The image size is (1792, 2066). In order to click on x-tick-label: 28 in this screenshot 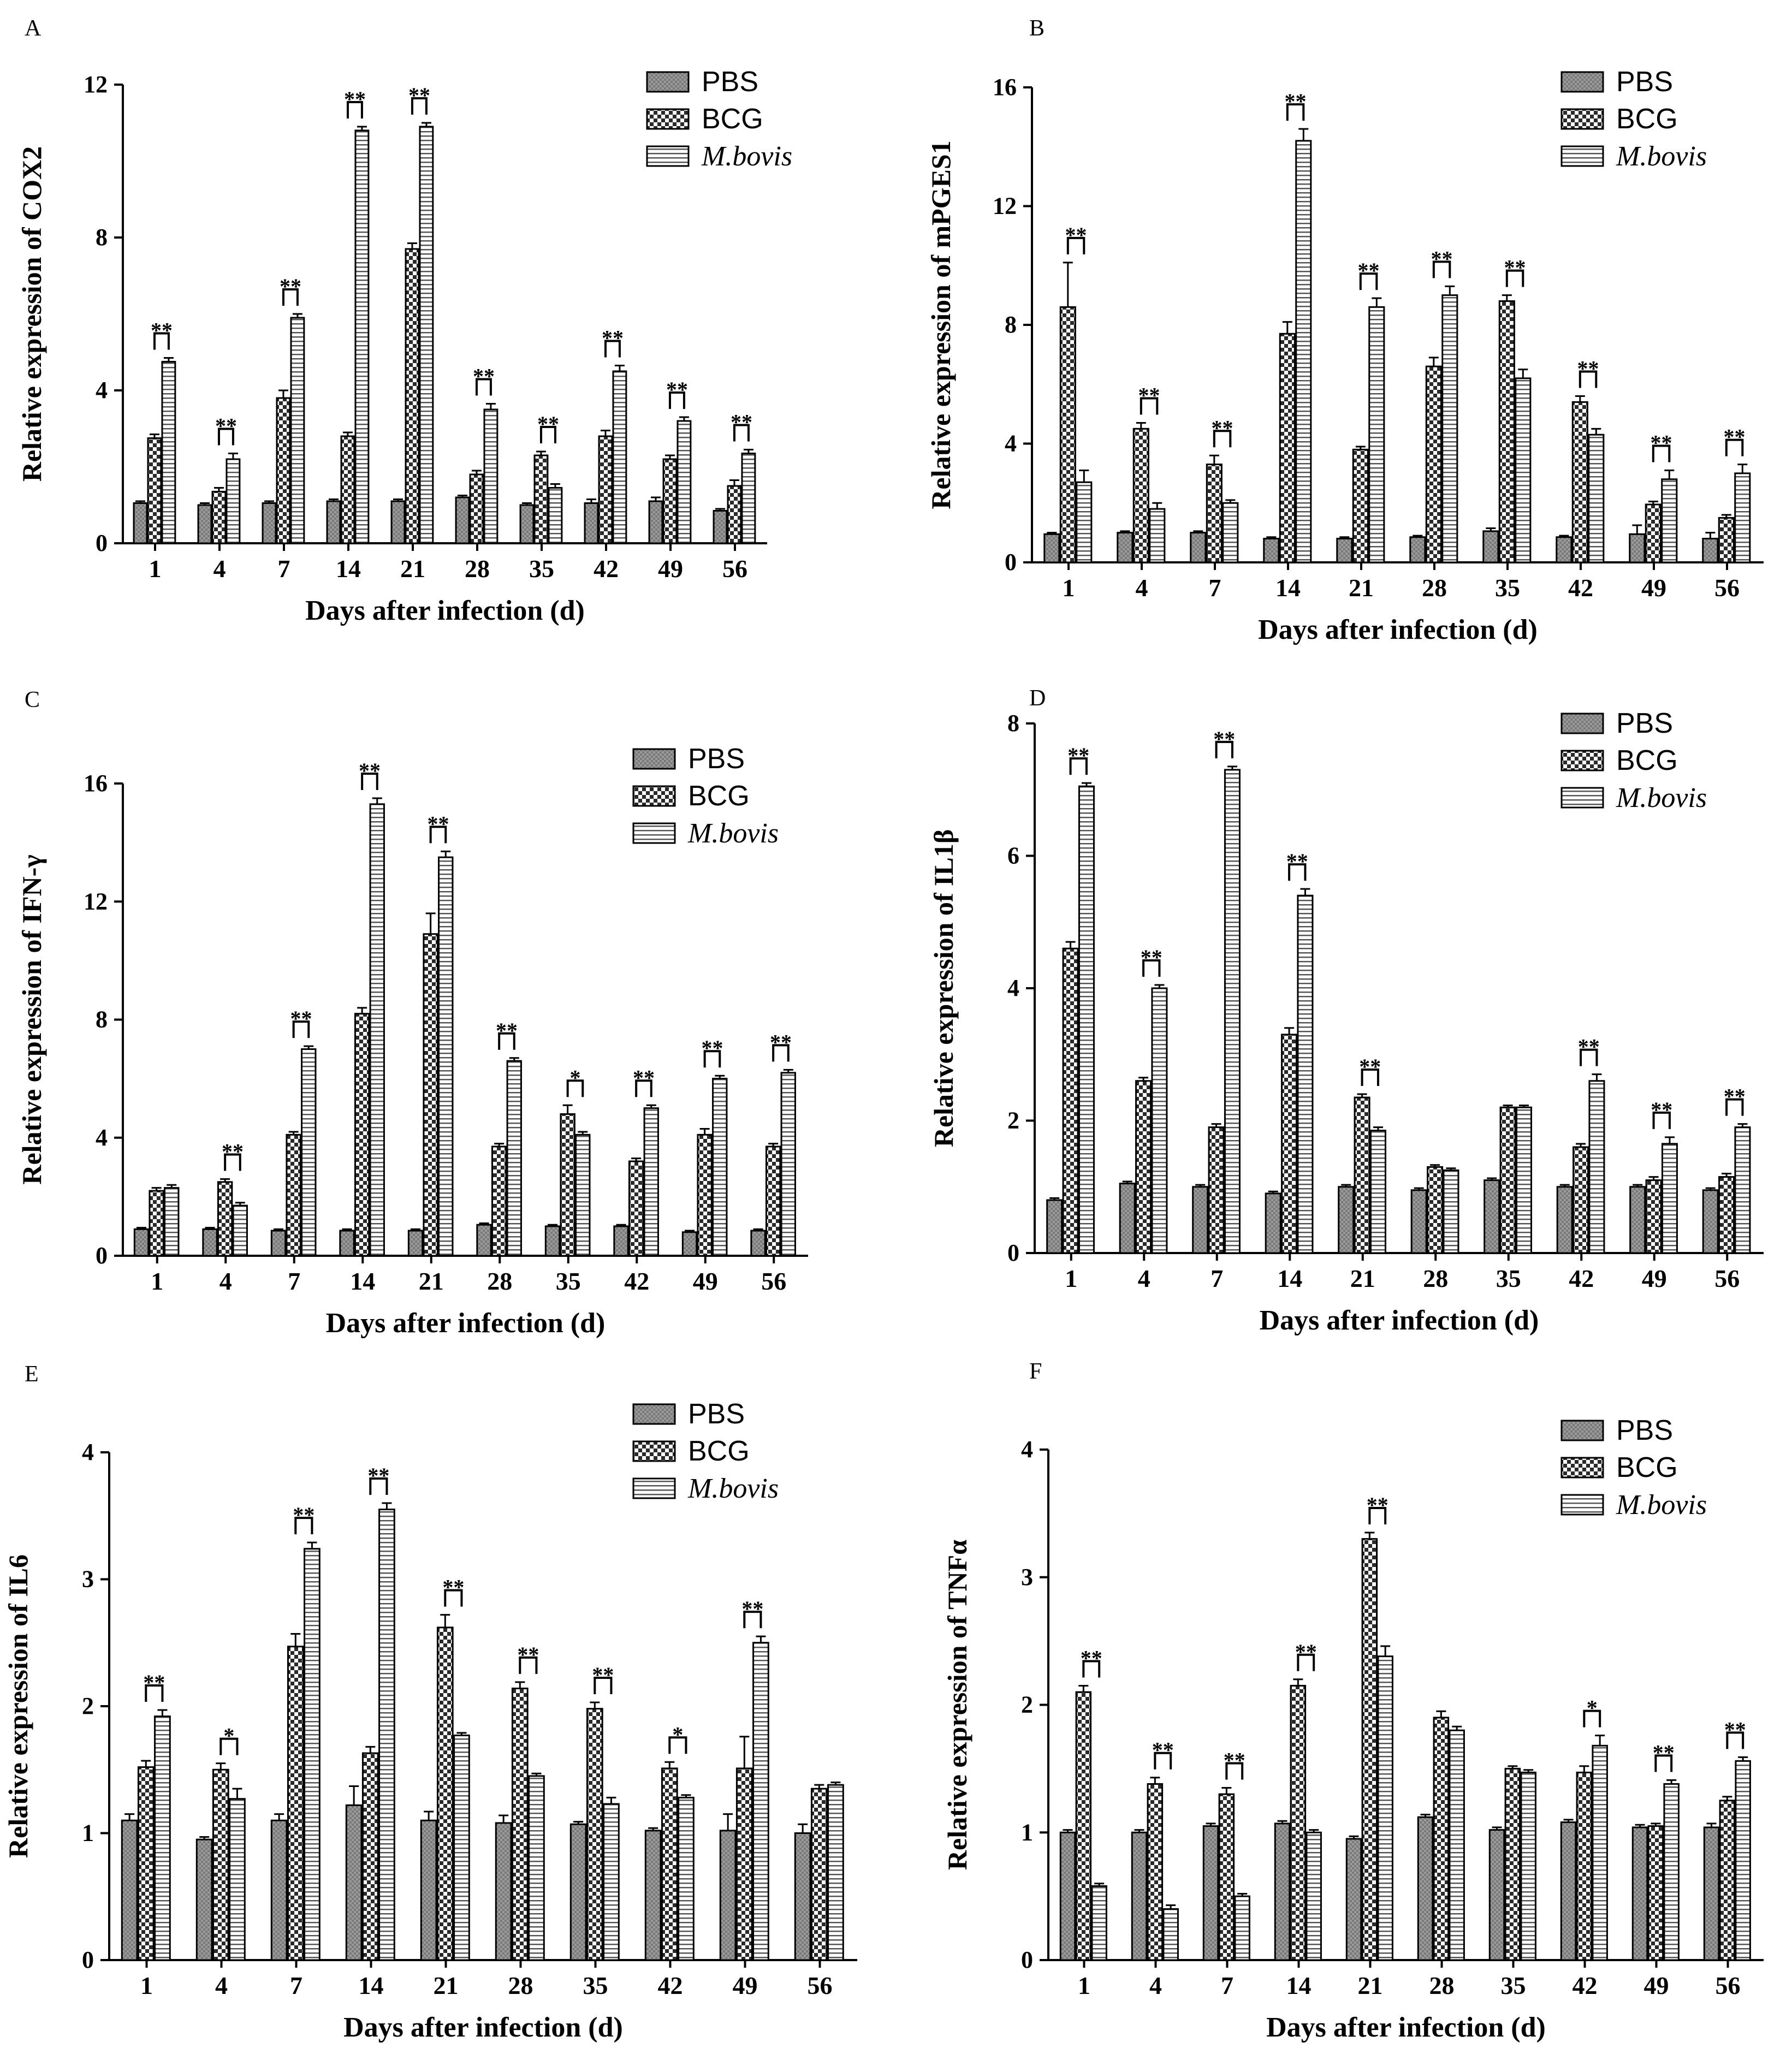, I will do `click(1442, 1985)`.